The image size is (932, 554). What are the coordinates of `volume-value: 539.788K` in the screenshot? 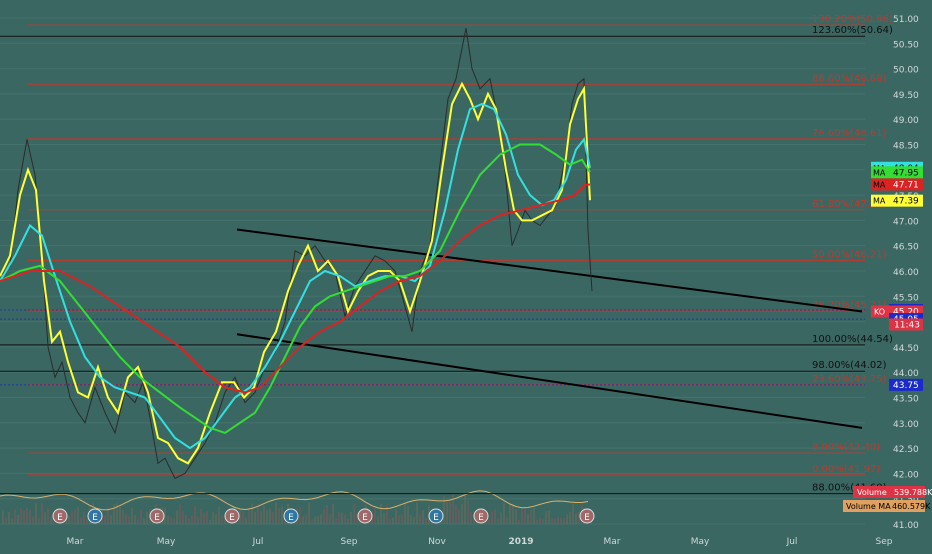 It's located at (913, 492).